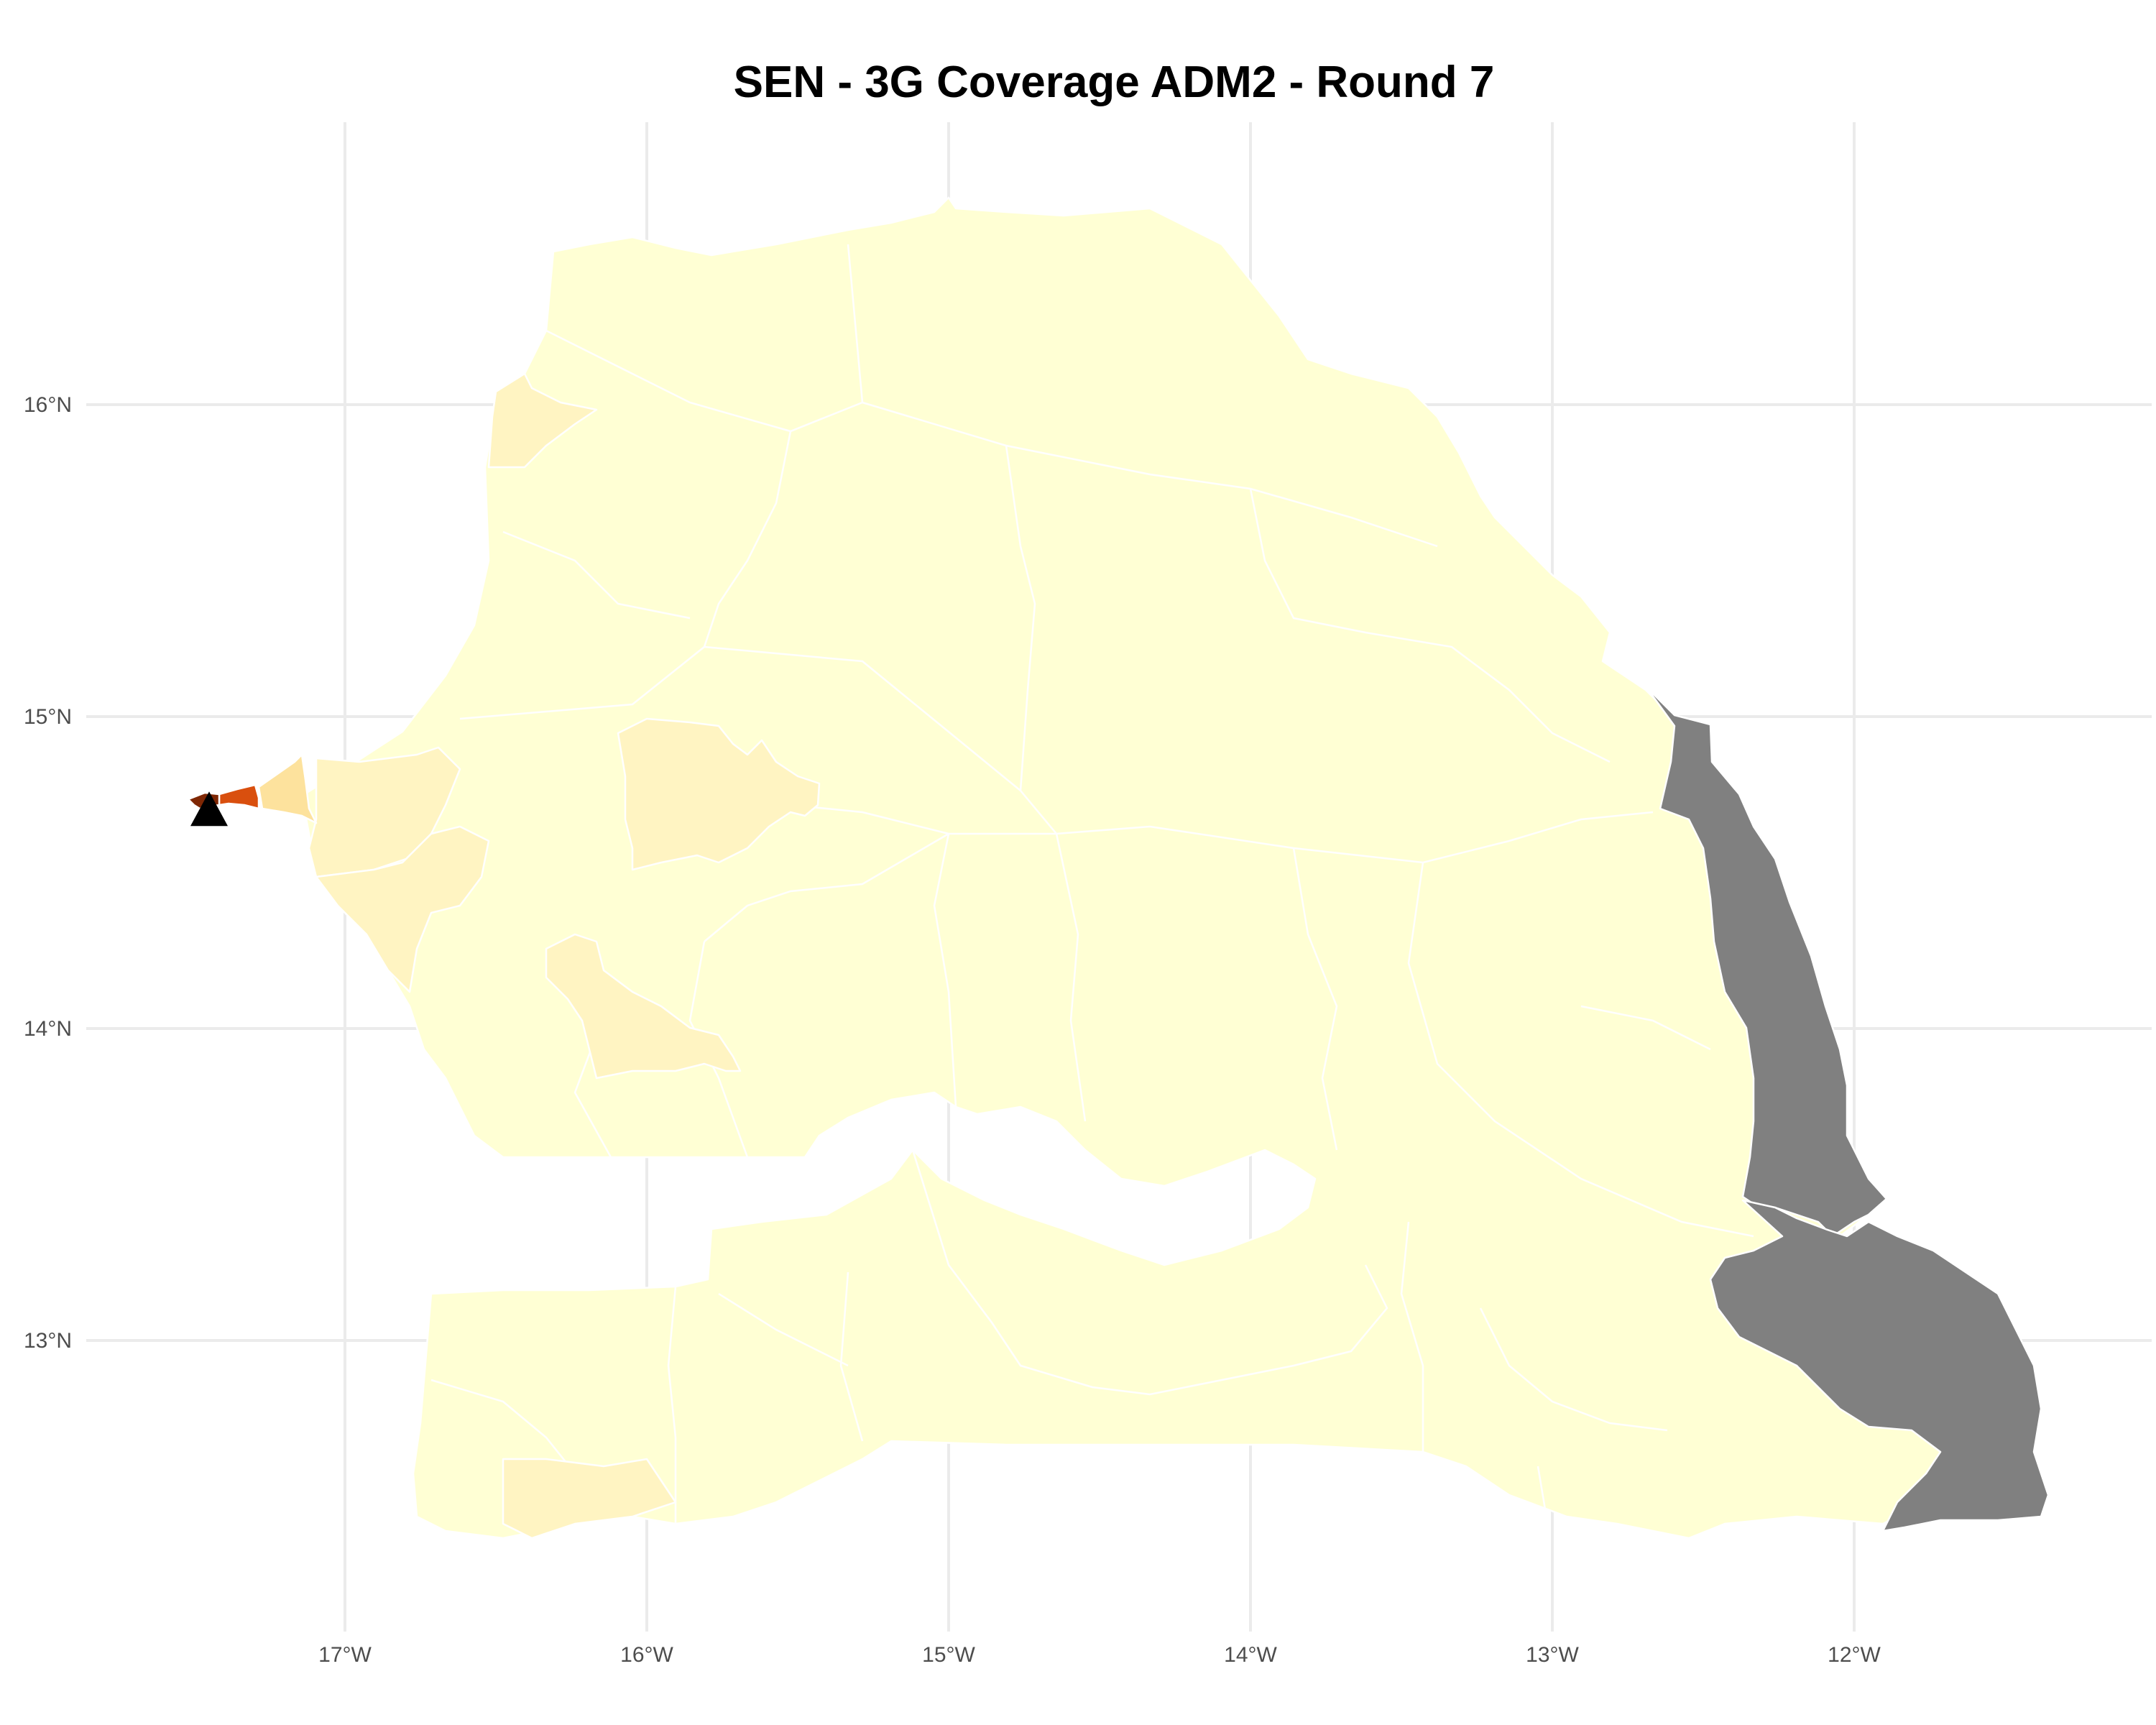 The width and height of the screenshot is (2156, 1725). Describe the element at coordinates (48, 405) in the screenshot. I see `y-tick-label: 16°N` at that location.